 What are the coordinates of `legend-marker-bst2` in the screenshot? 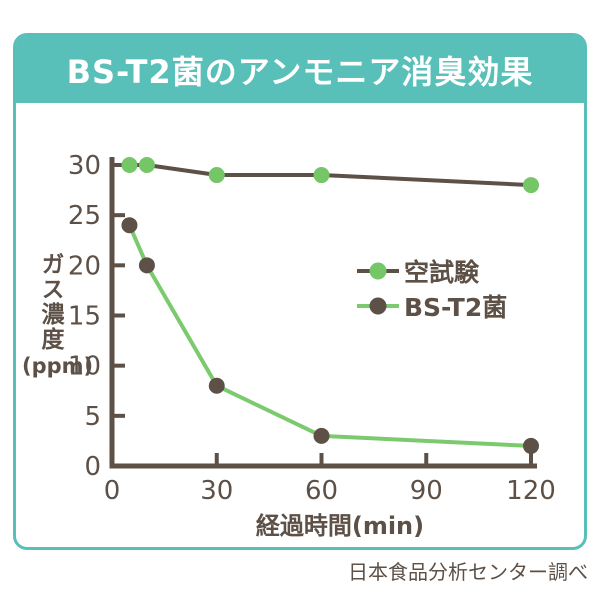 It's located at (378, 305).